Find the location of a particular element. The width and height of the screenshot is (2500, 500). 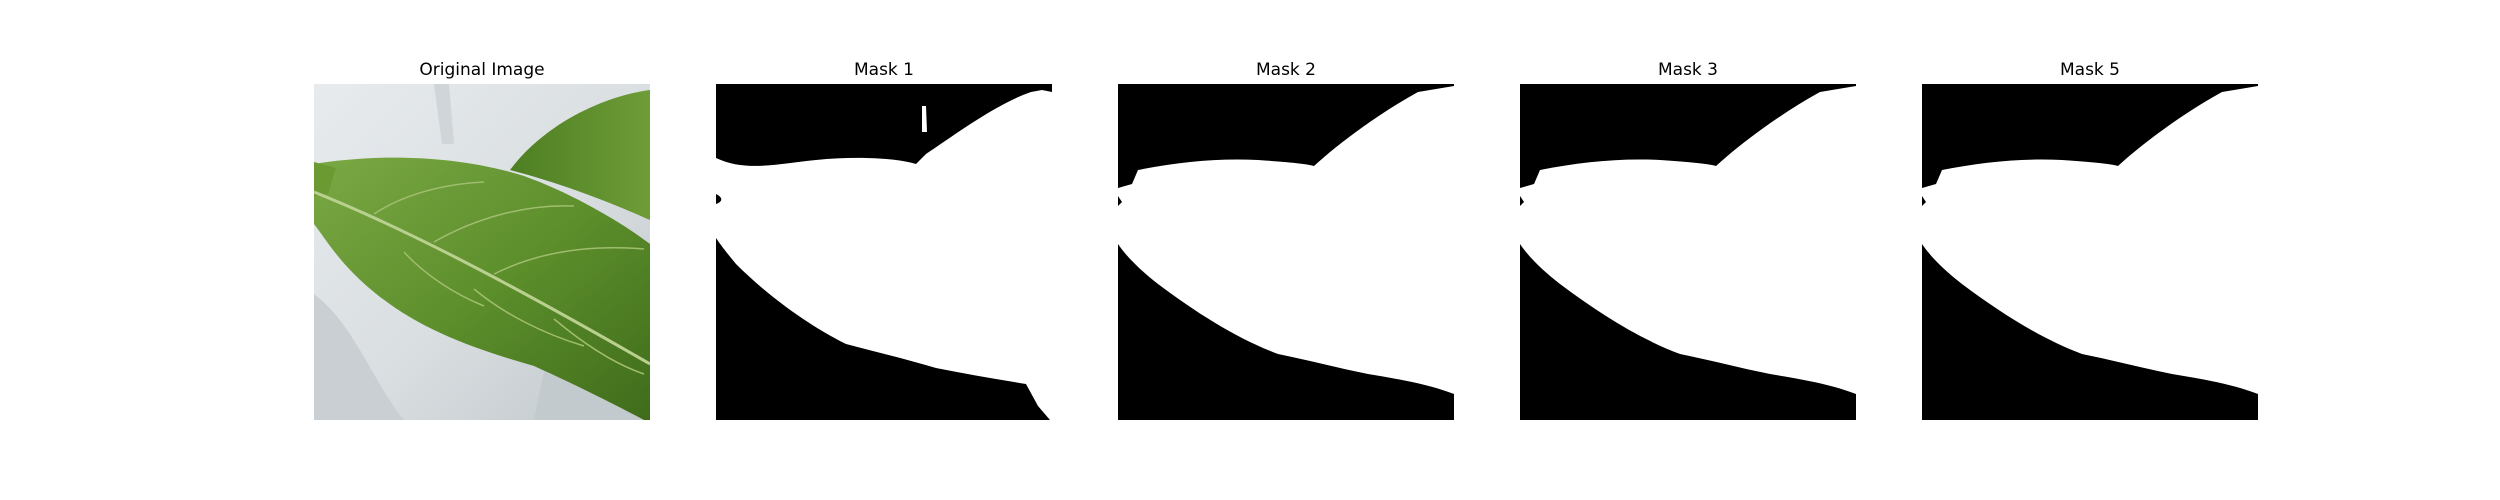

main-leaf is located at coordinates (482, 288).